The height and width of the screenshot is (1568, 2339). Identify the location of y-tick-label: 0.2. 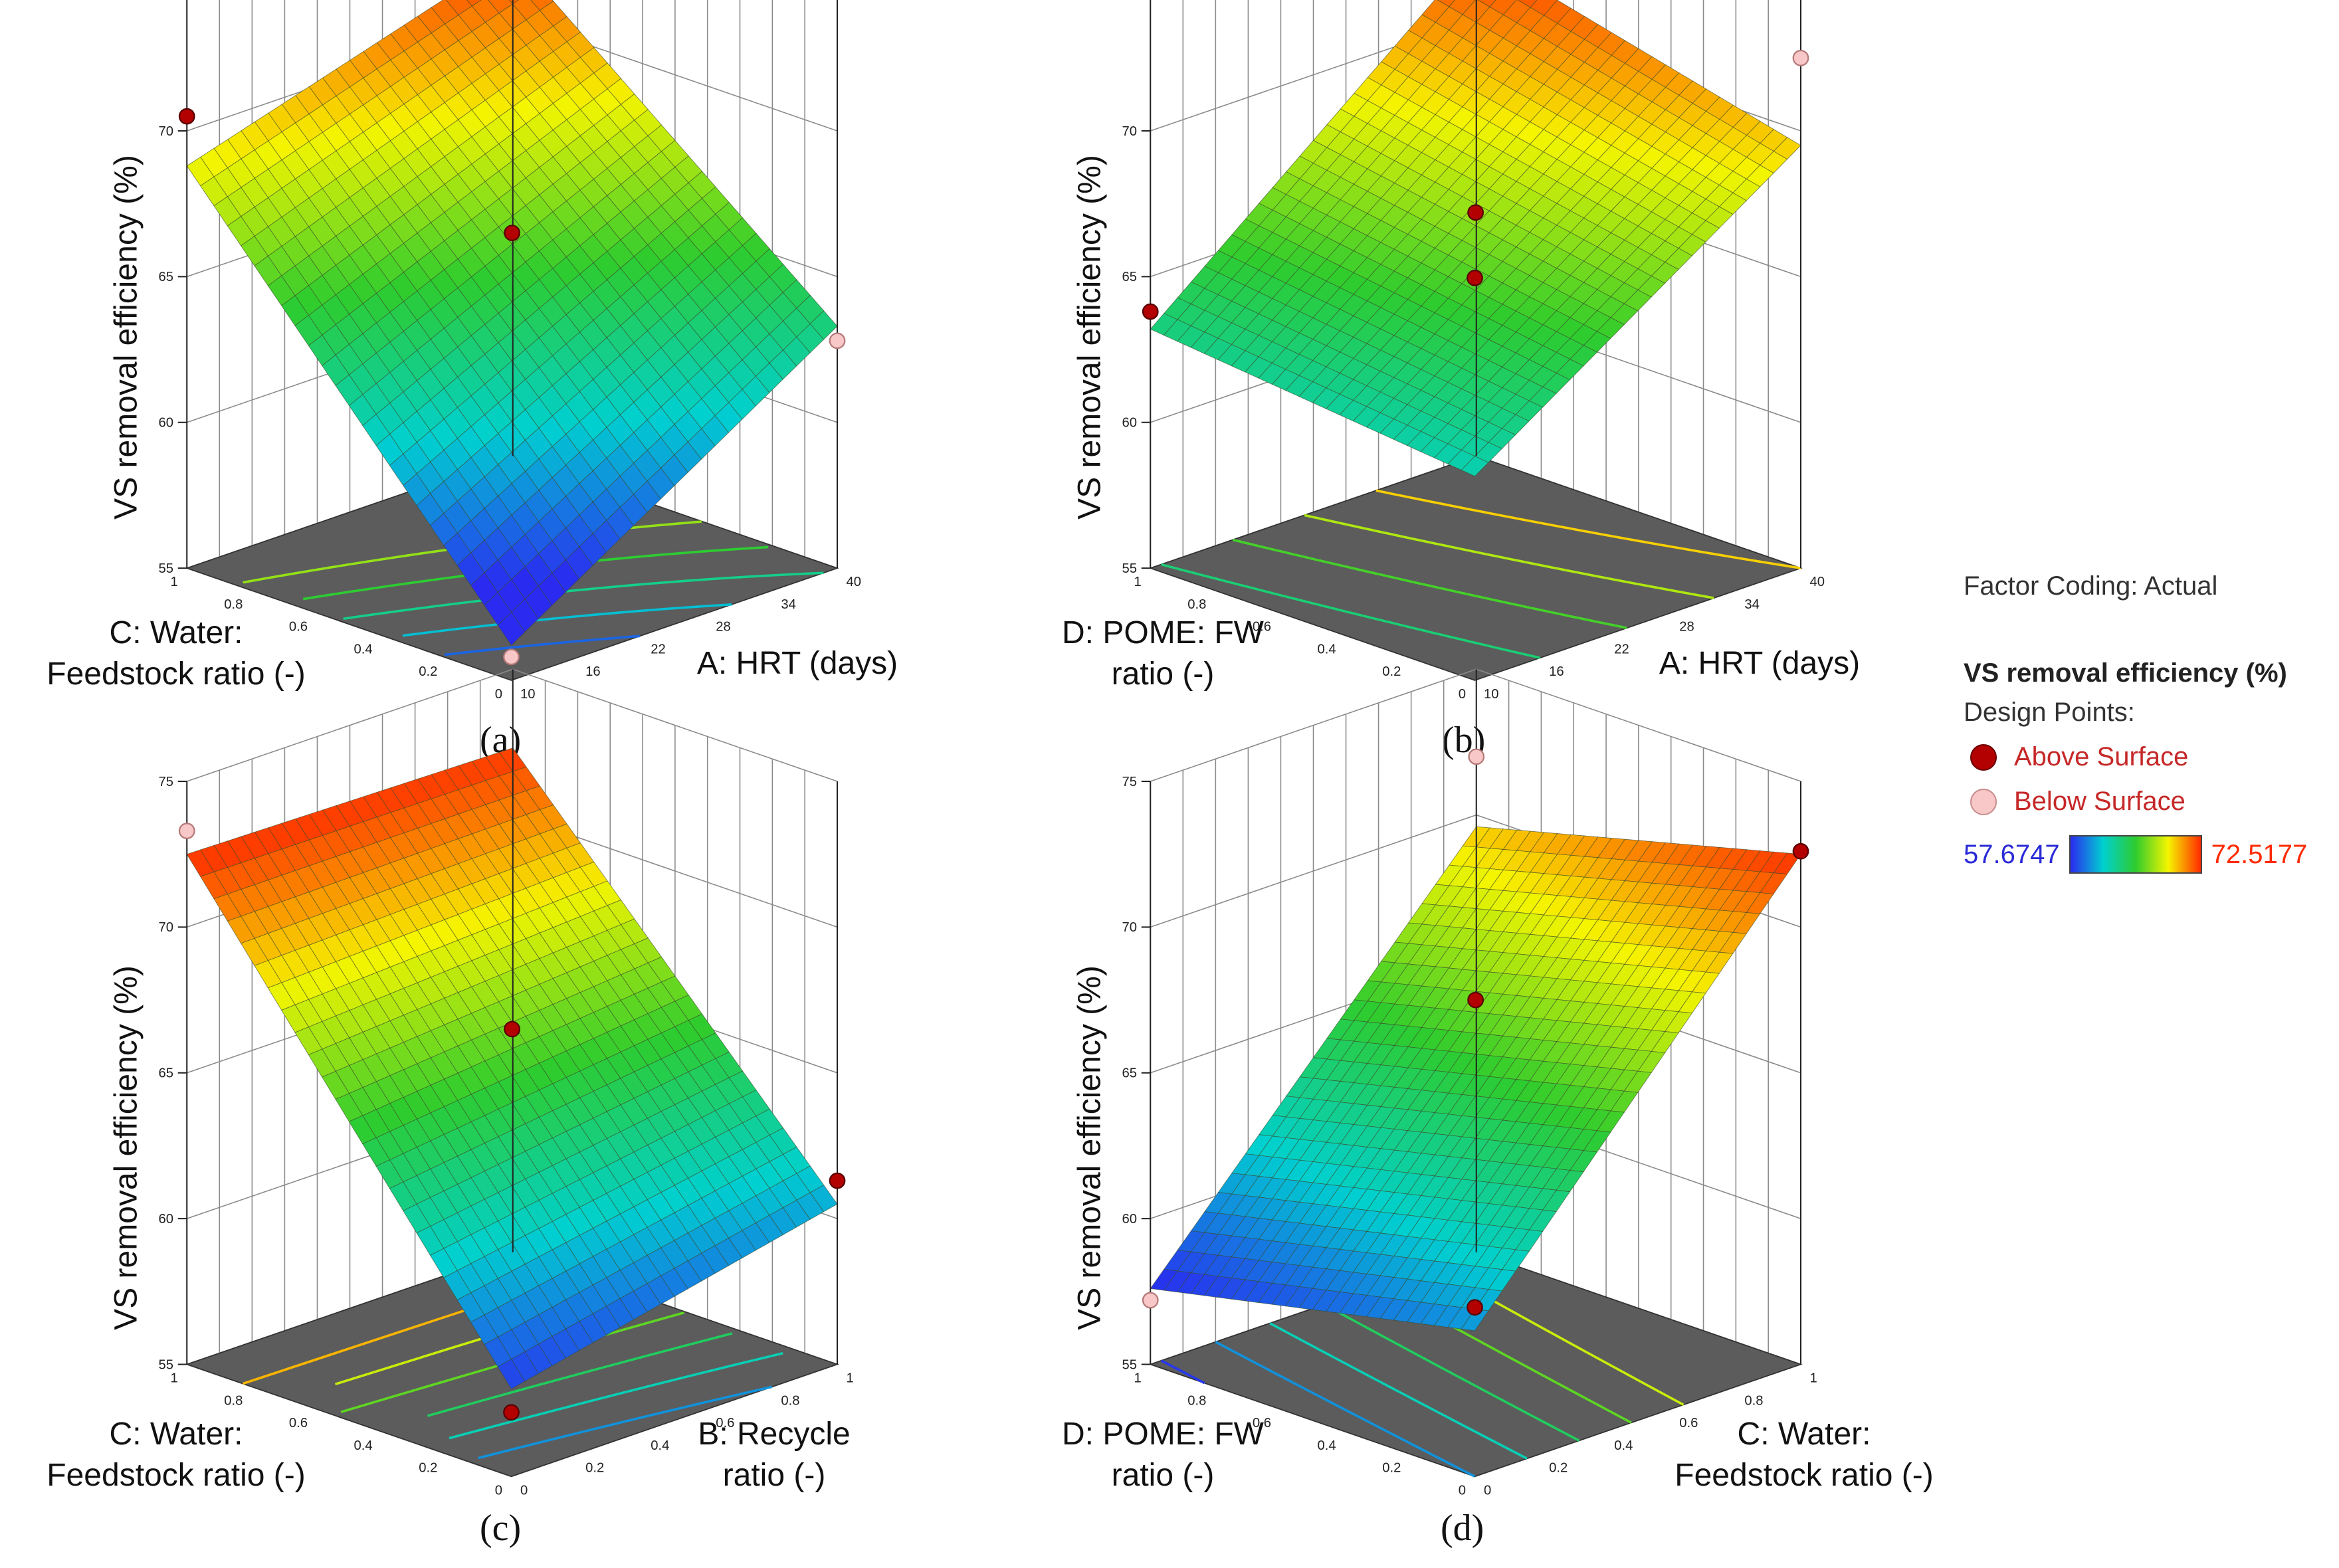
(428, 1468).